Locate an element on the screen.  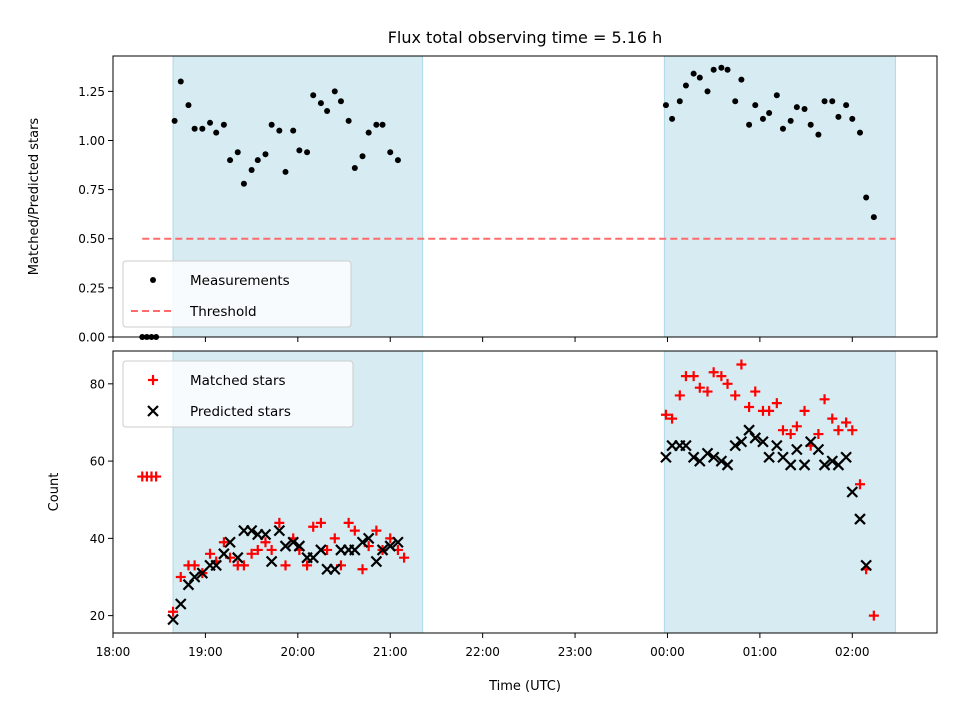
y-tick-label: 0.00 is located at coordinates (91, 338).